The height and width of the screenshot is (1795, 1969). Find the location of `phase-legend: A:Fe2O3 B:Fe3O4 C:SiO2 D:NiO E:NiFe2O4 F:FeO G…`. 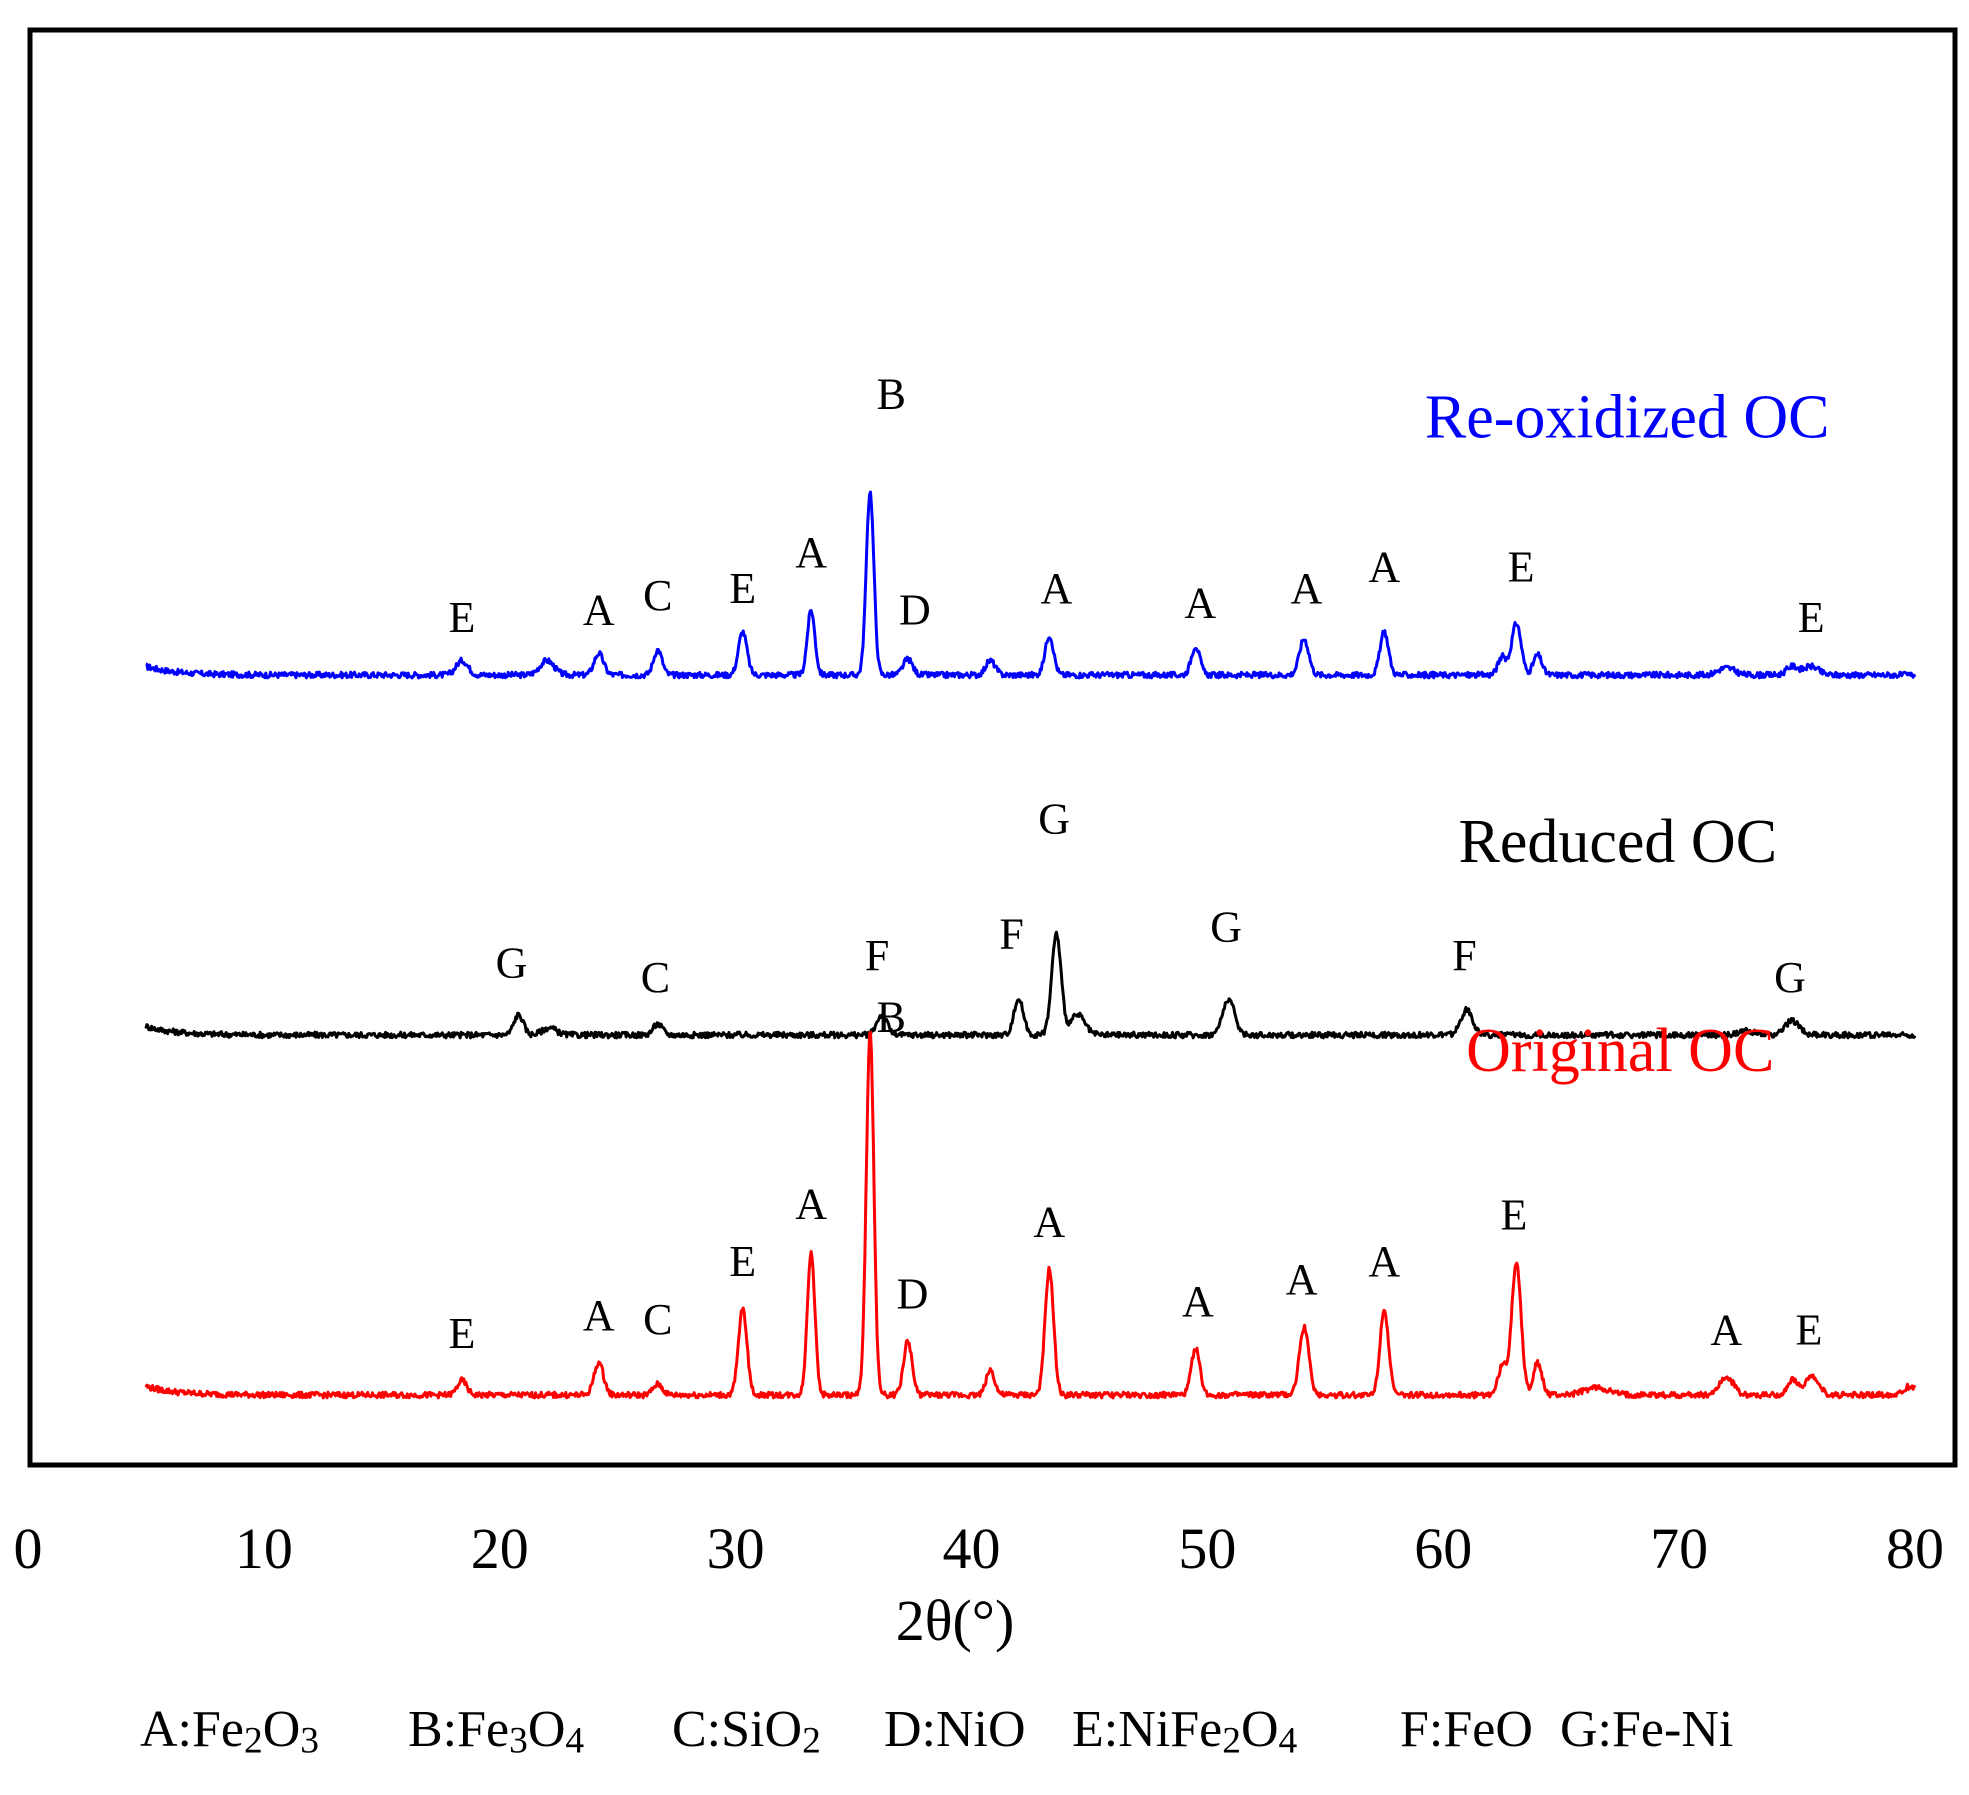

phase-legend: A:Fe2O3 B:Fe3O4 C:SiO2 D:NiO E:NiFe2O4 F:FeO G… is located at coordinates (1020, 1740).